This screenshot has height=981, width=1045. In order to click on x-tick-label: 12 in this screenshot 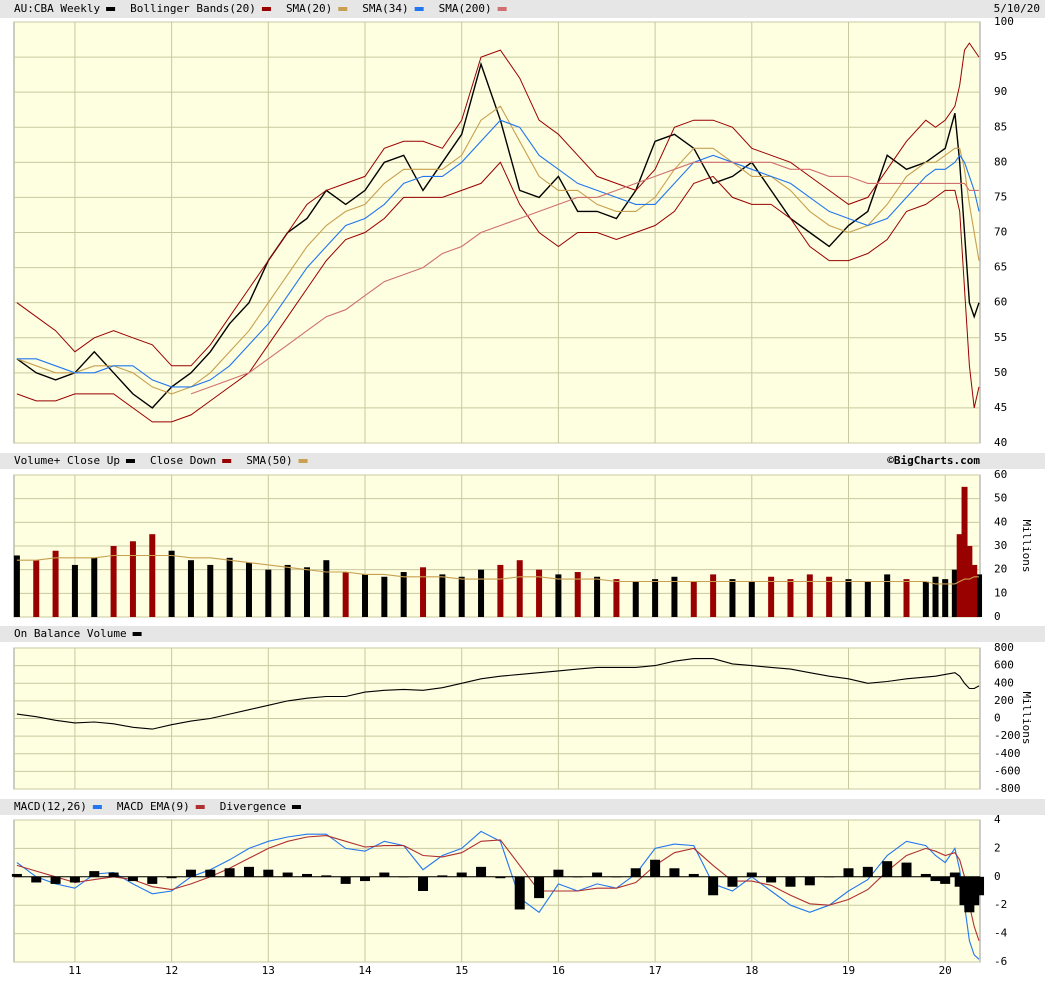, I will do `click(171, 970)`.